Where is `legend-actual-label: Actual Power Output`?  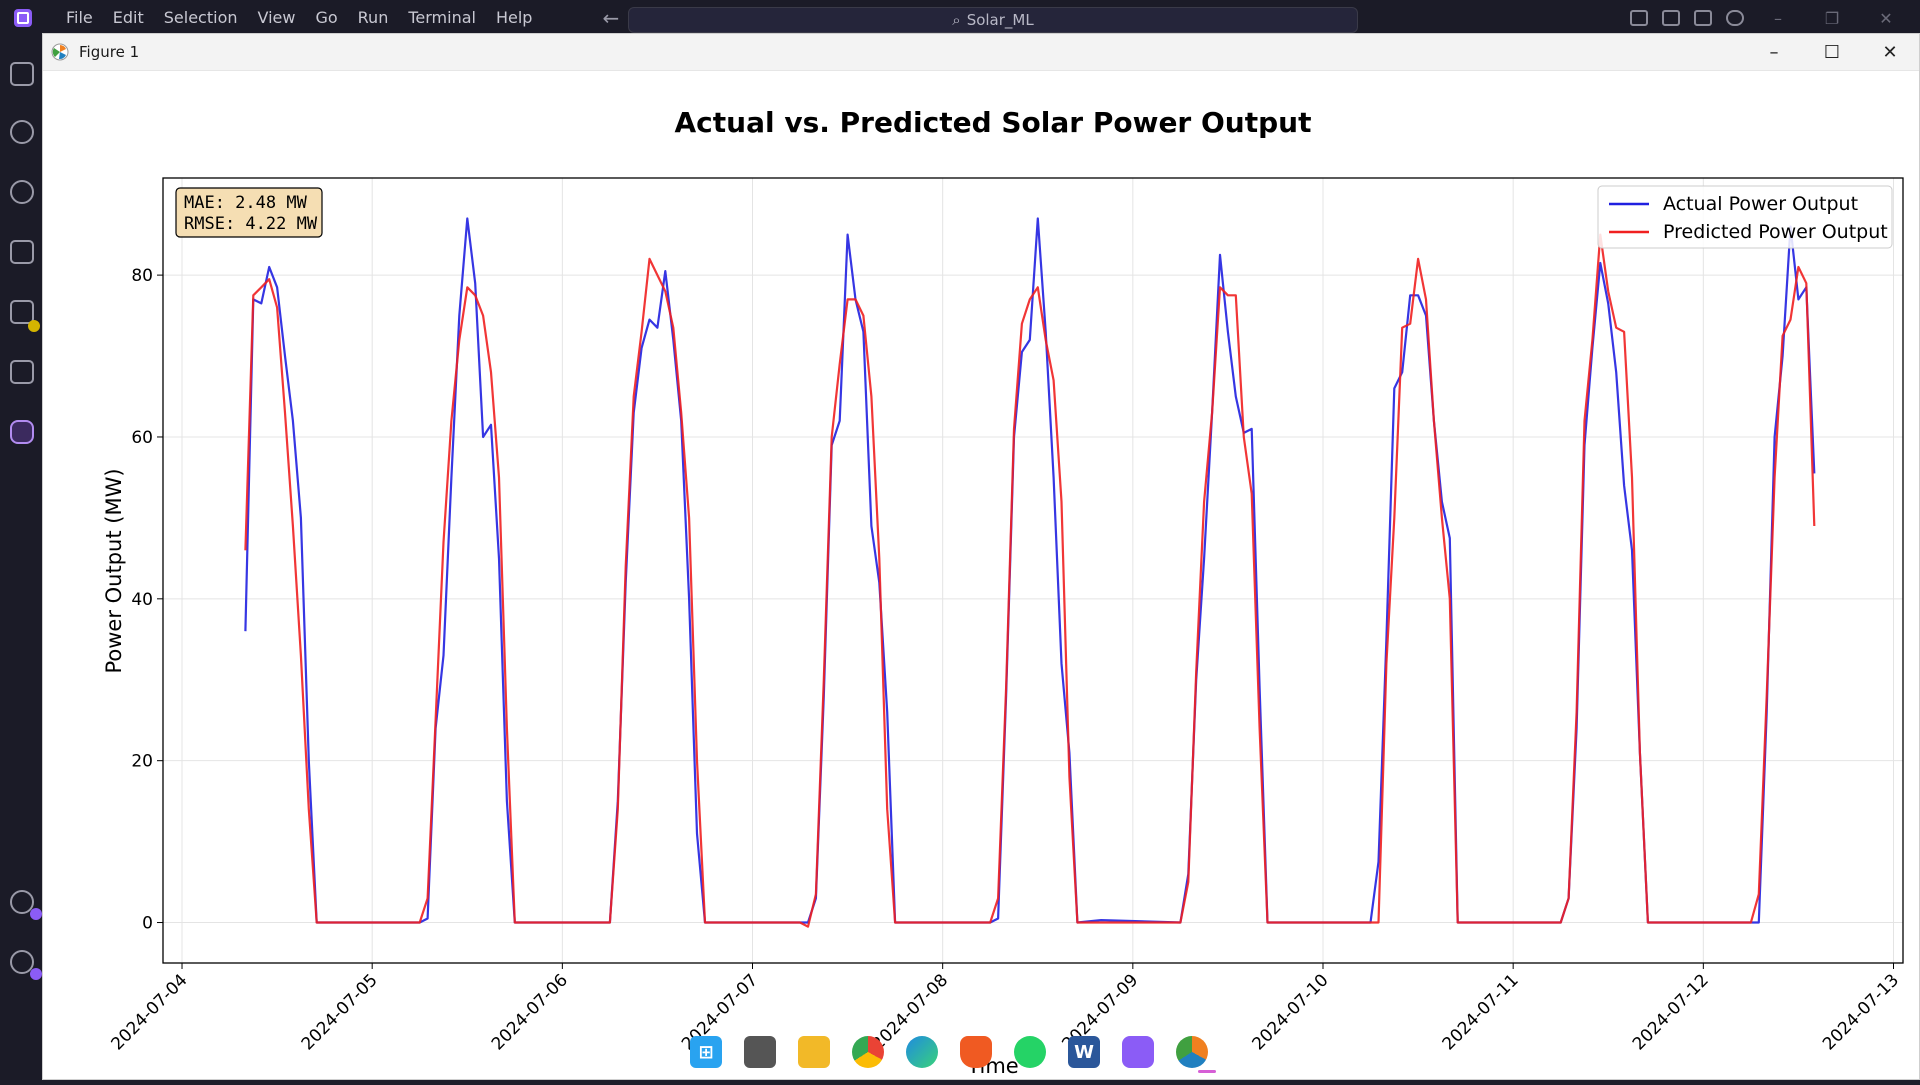
legend-actual-label: Actual Power Output is located at coordinates (1760, 204).